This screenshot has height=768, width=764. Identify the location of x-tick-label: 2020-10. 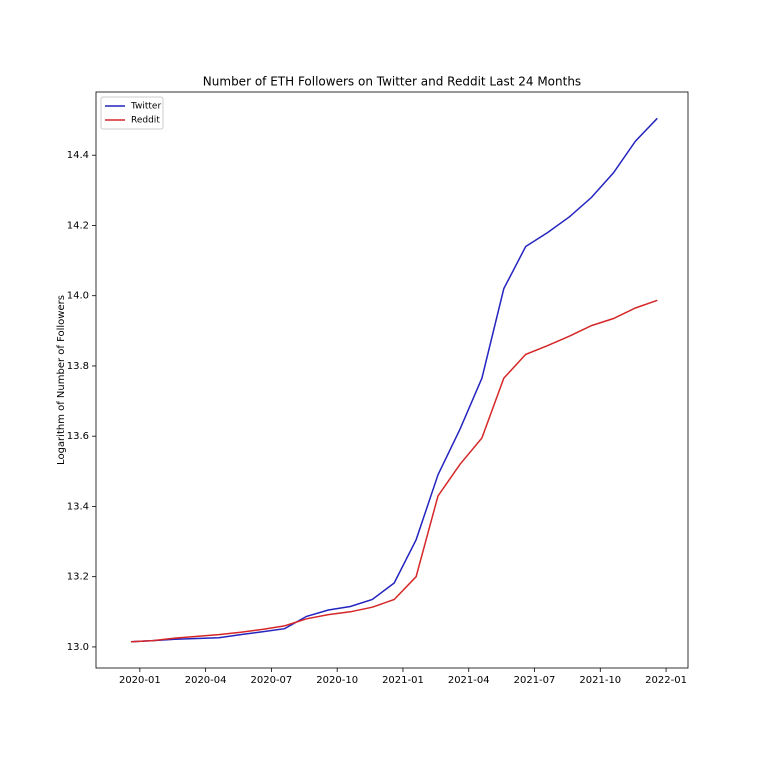
(337, 680).